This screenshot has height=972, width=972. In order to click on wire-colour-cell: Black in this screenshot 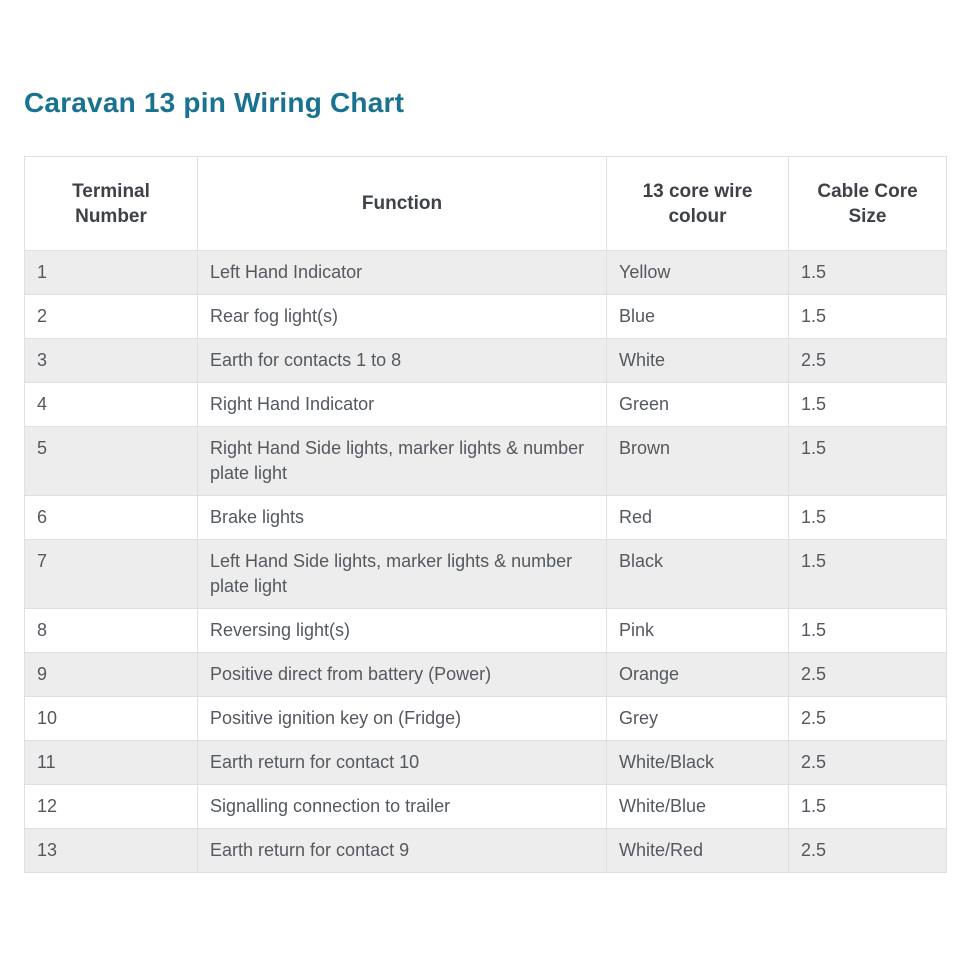, I will do `click(697, 574)`.